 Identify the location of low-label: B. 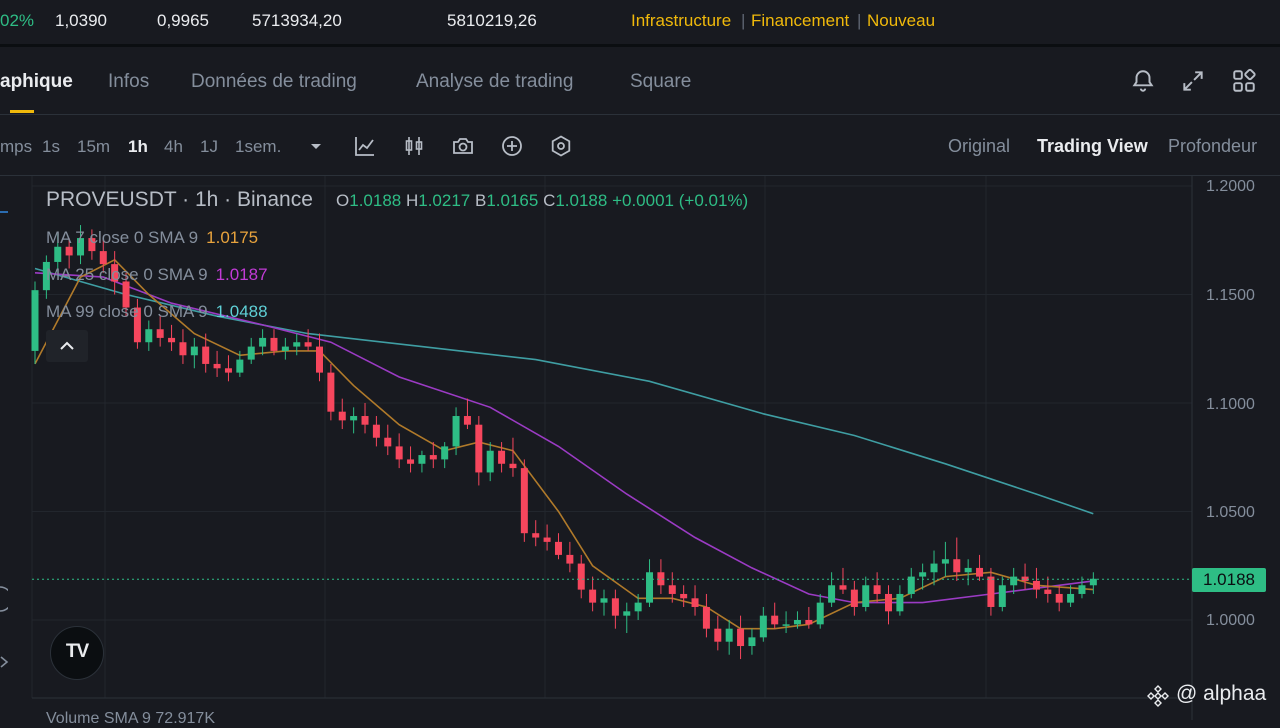
(480, 200).